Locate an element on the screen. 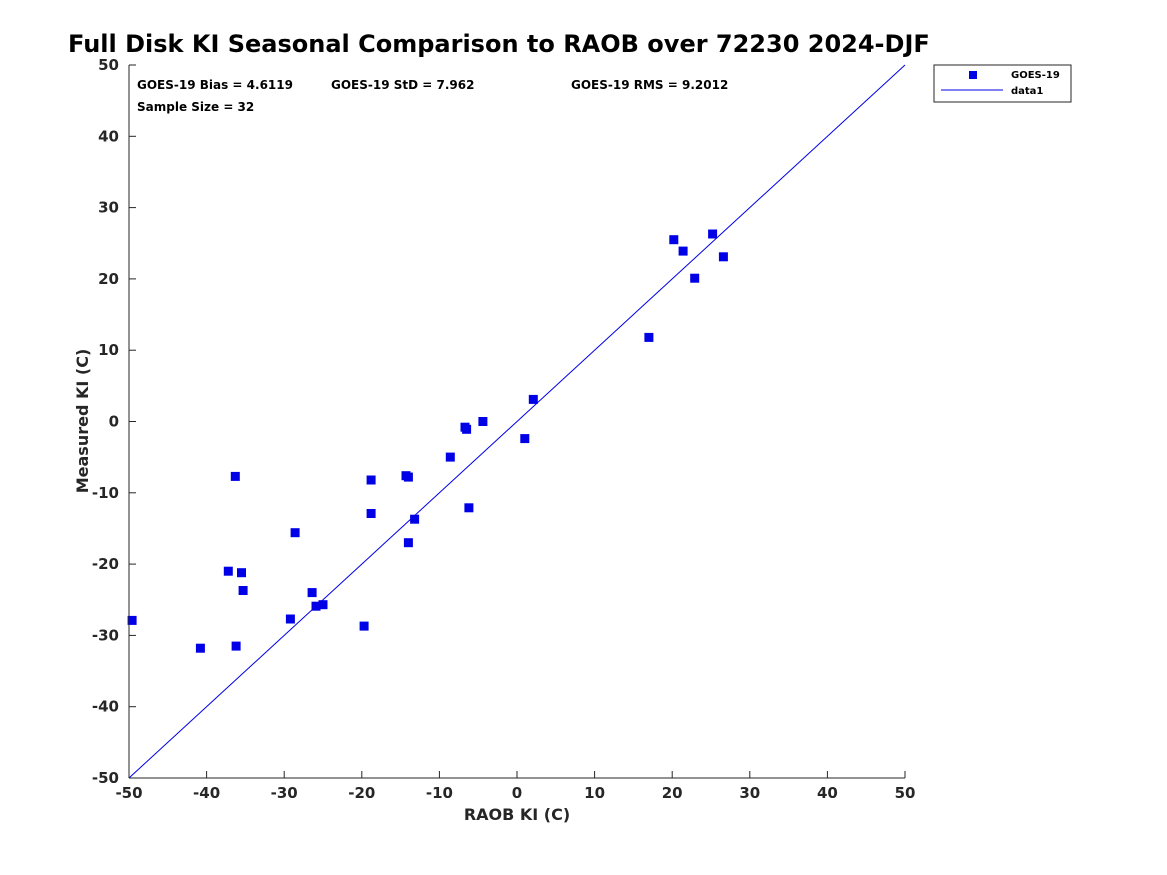 This screenshot has width=1167, height=875. x-tick-label: 10 is located at coordinates (594, 793).